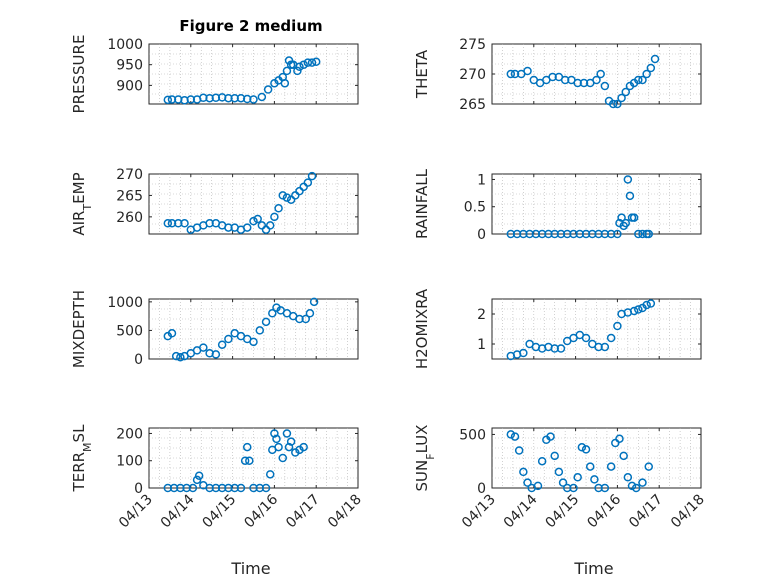  What do you see at coordinates (129, 196) in the screenshot?
I see `y-tick-label: 265` at bounding box center [129, 196].